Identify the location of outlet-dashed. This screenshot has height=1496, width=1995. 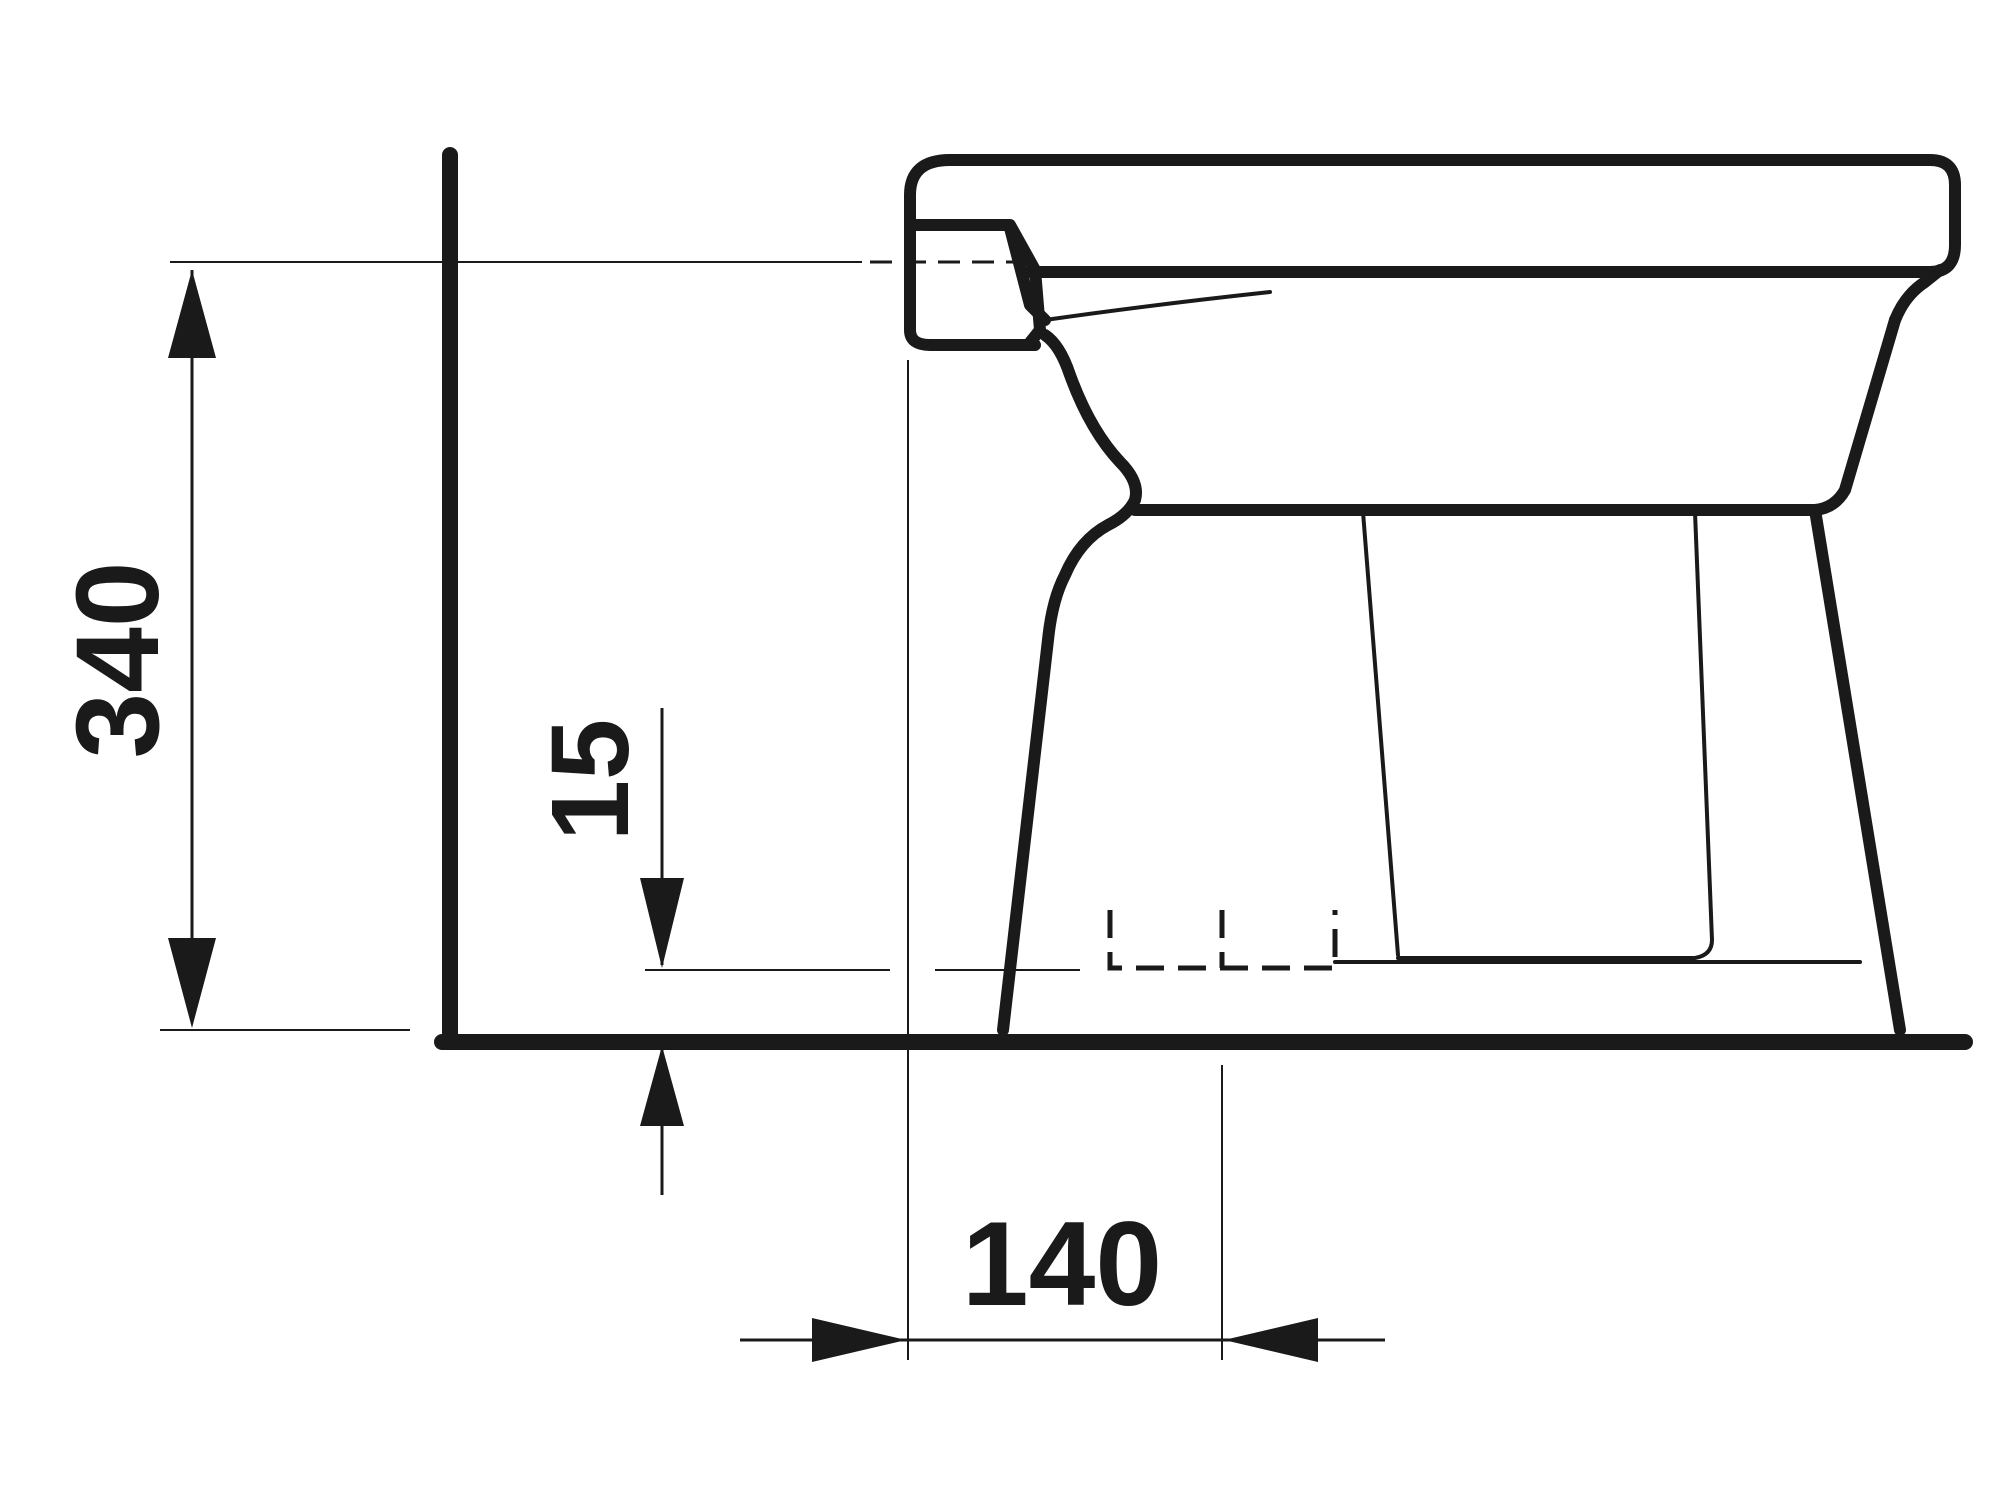
(1222, 940).